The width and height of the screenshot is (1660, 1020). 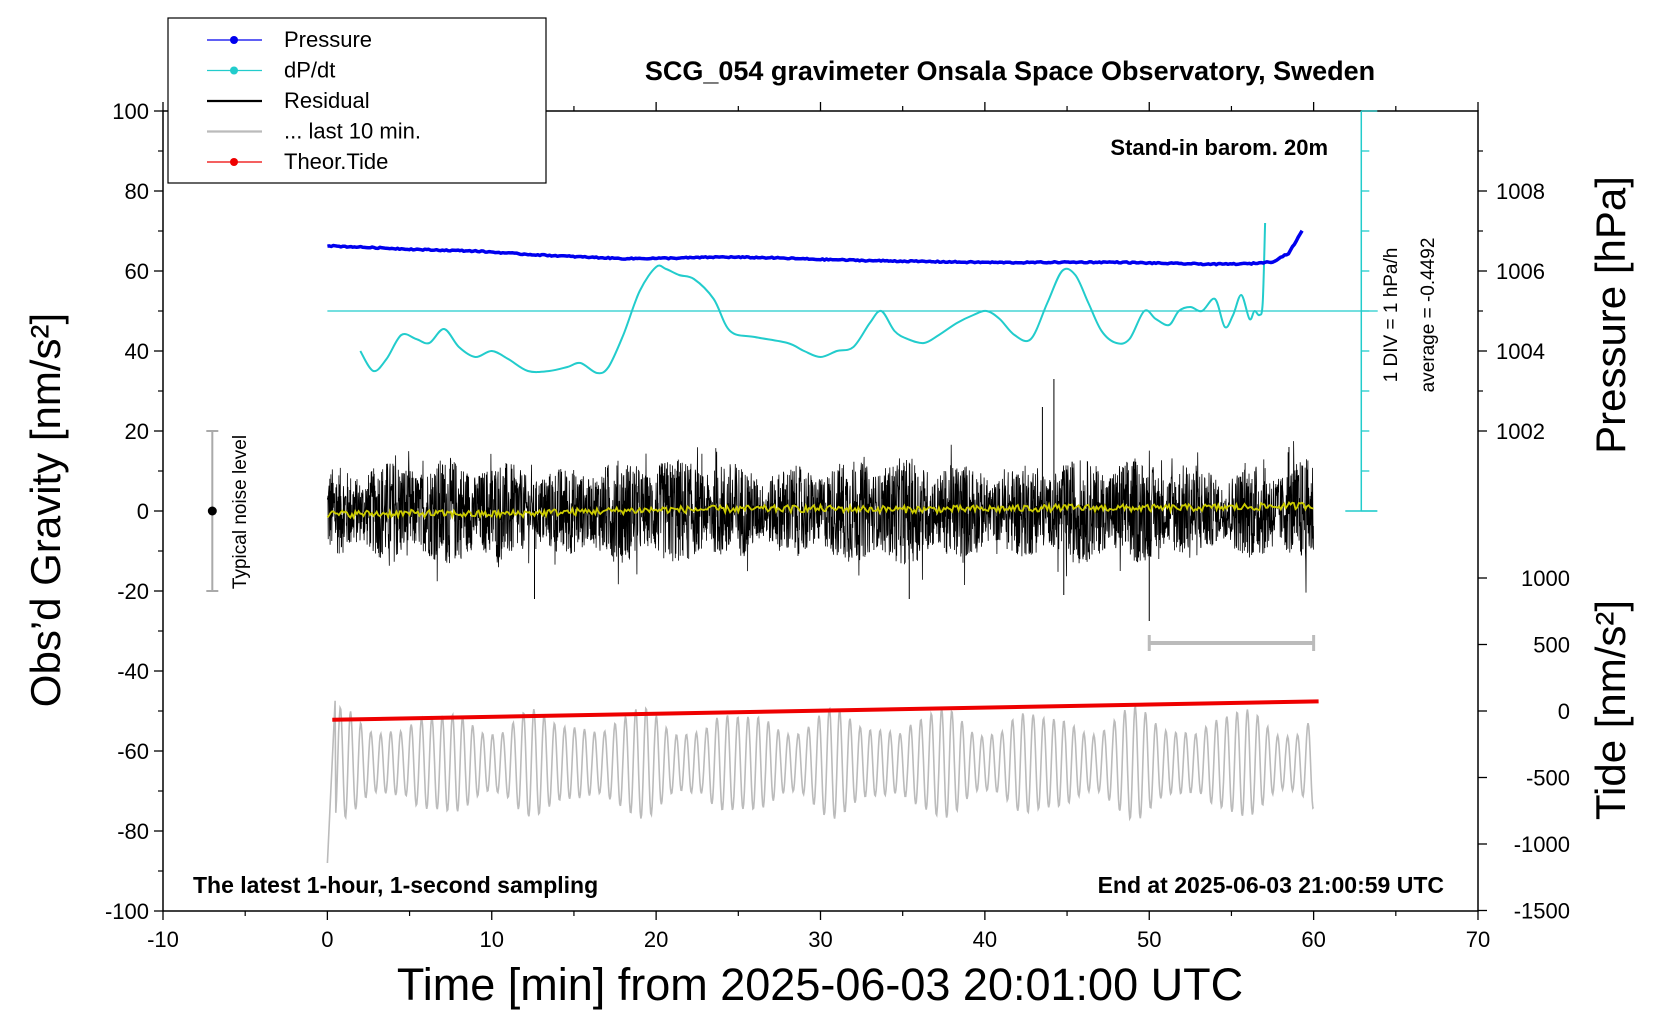 I want to click on x-axis-label: Time [min] from 2025-06-03 20:01:00 UTC, so click(x=820, y=984).